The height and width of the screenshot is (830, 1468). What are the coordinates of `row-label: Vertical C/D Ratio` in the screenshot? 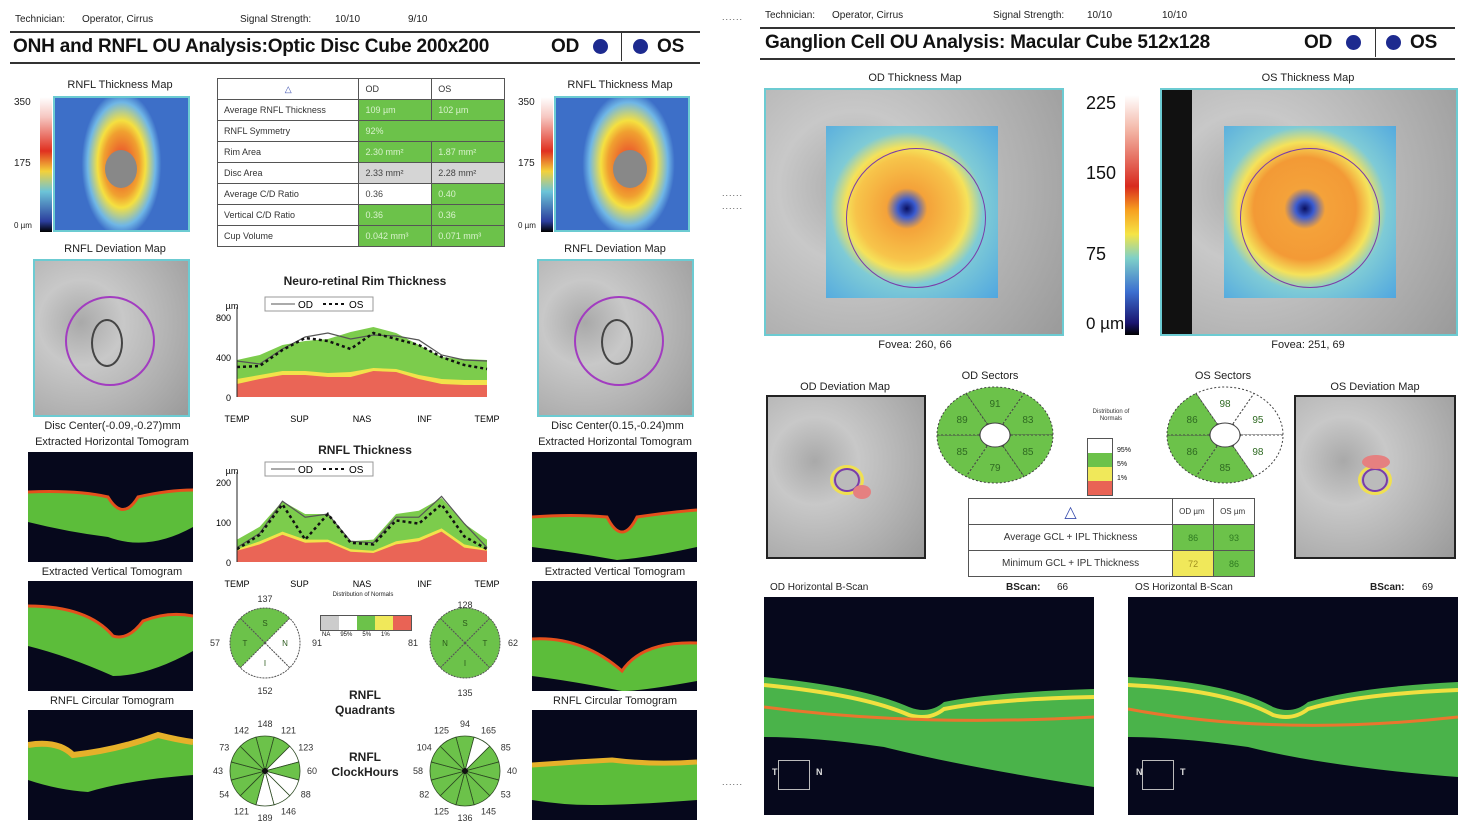 It's located at (288, 215).